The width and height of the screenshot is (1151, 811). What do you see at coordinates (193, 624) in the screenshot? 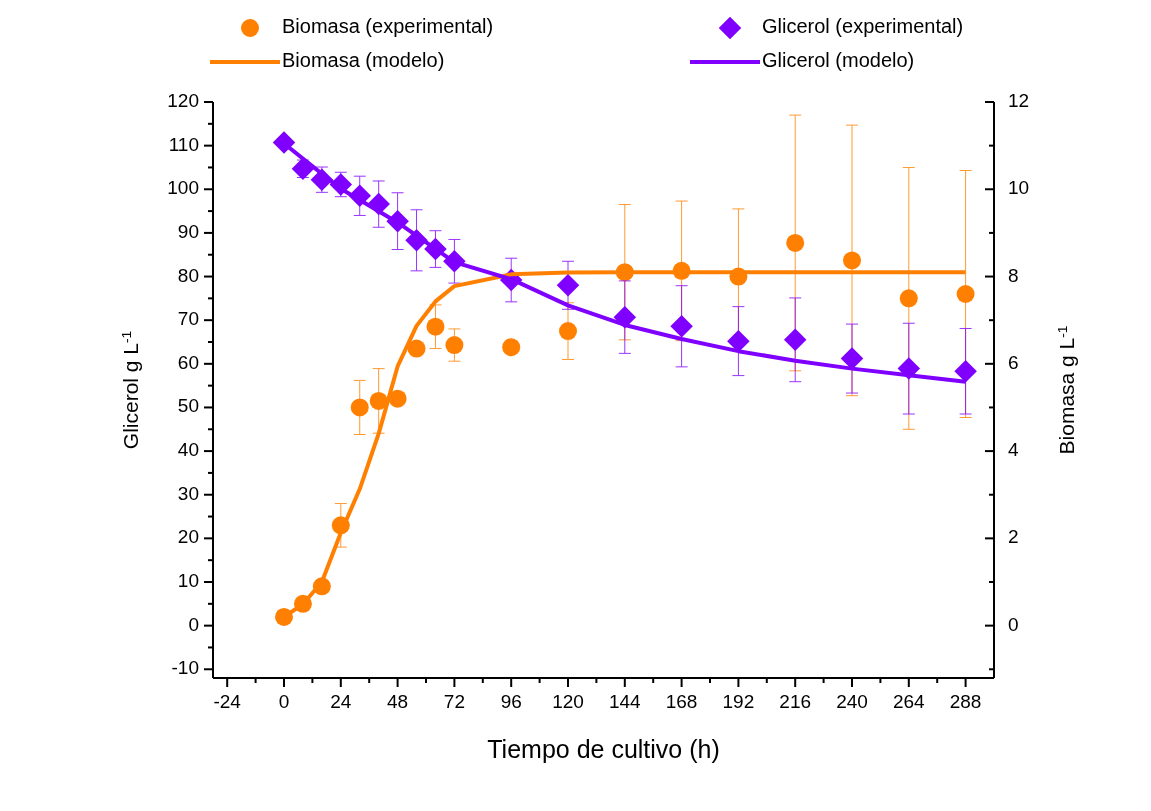
I see `y-tick-label: 0` at bounding box center [193, 624].